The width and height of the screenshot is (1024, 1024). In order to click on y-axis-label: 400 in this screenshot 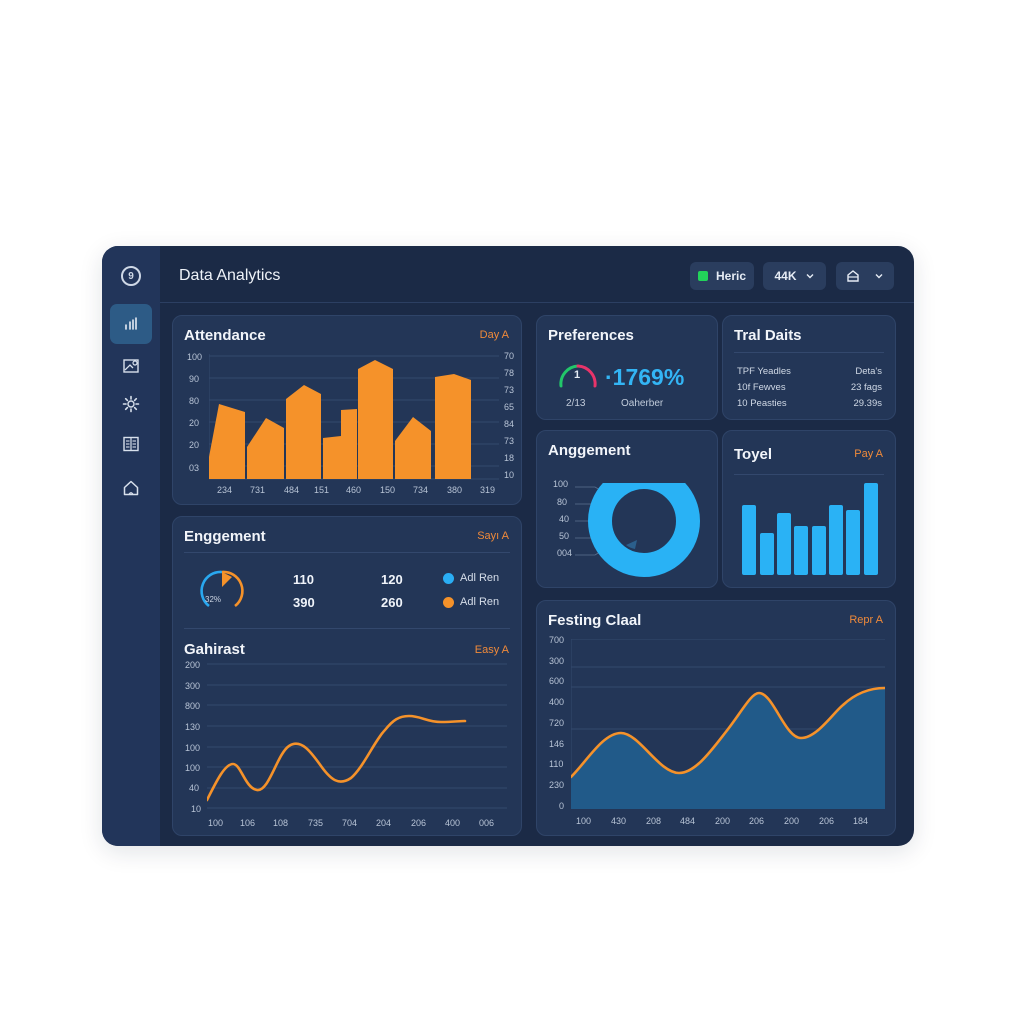, I will do `click(557, 702)`.